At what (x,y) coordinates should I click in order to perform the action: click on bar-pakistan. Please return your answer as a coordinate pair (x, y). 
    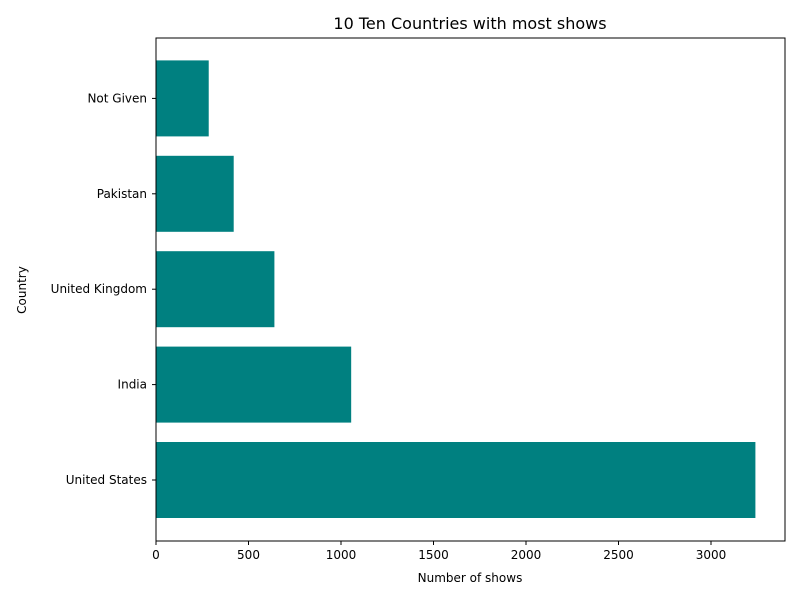
    Looking at the image, I should click on (195, 193).